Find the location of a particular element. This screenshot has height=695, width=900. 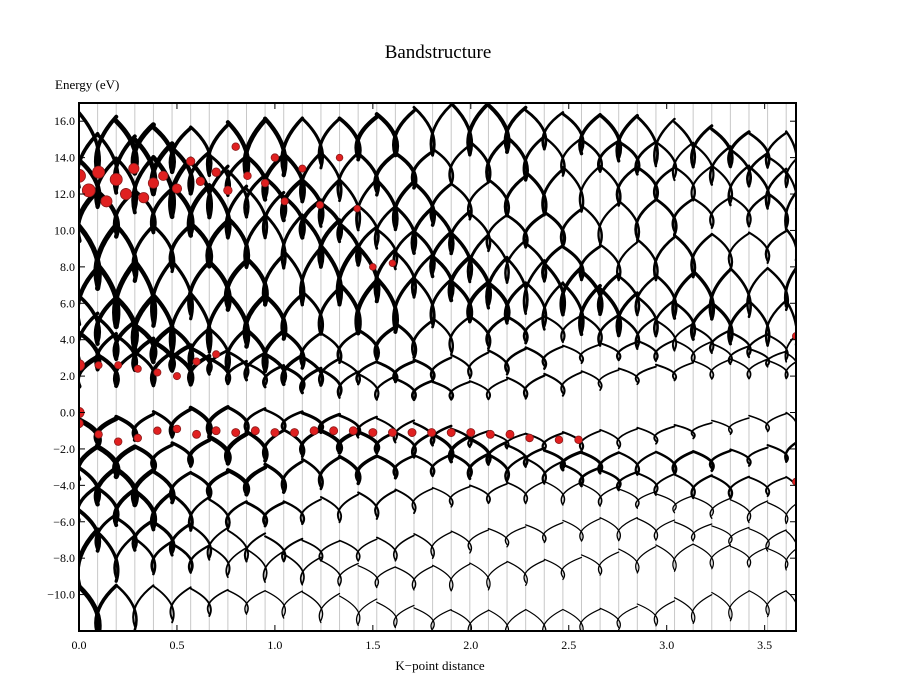

x-tick-label: 3.0 is located at coordinates (666, 645).